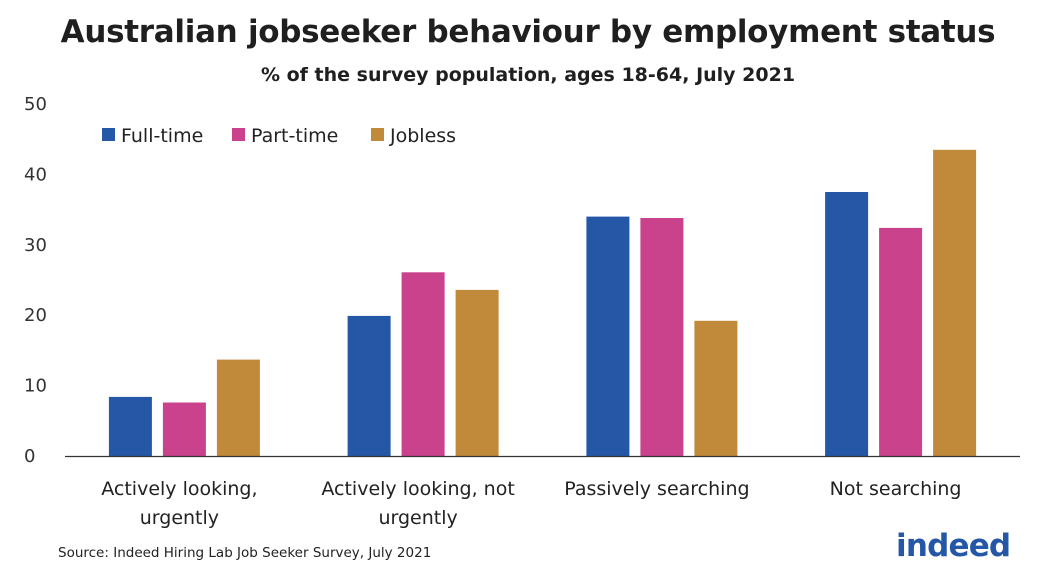 This screenshot has height=577, width=1056. Describe the element at coordinates (294, 136) in the screenshot. I see `legend-label-part-time: Part-time` at that location.